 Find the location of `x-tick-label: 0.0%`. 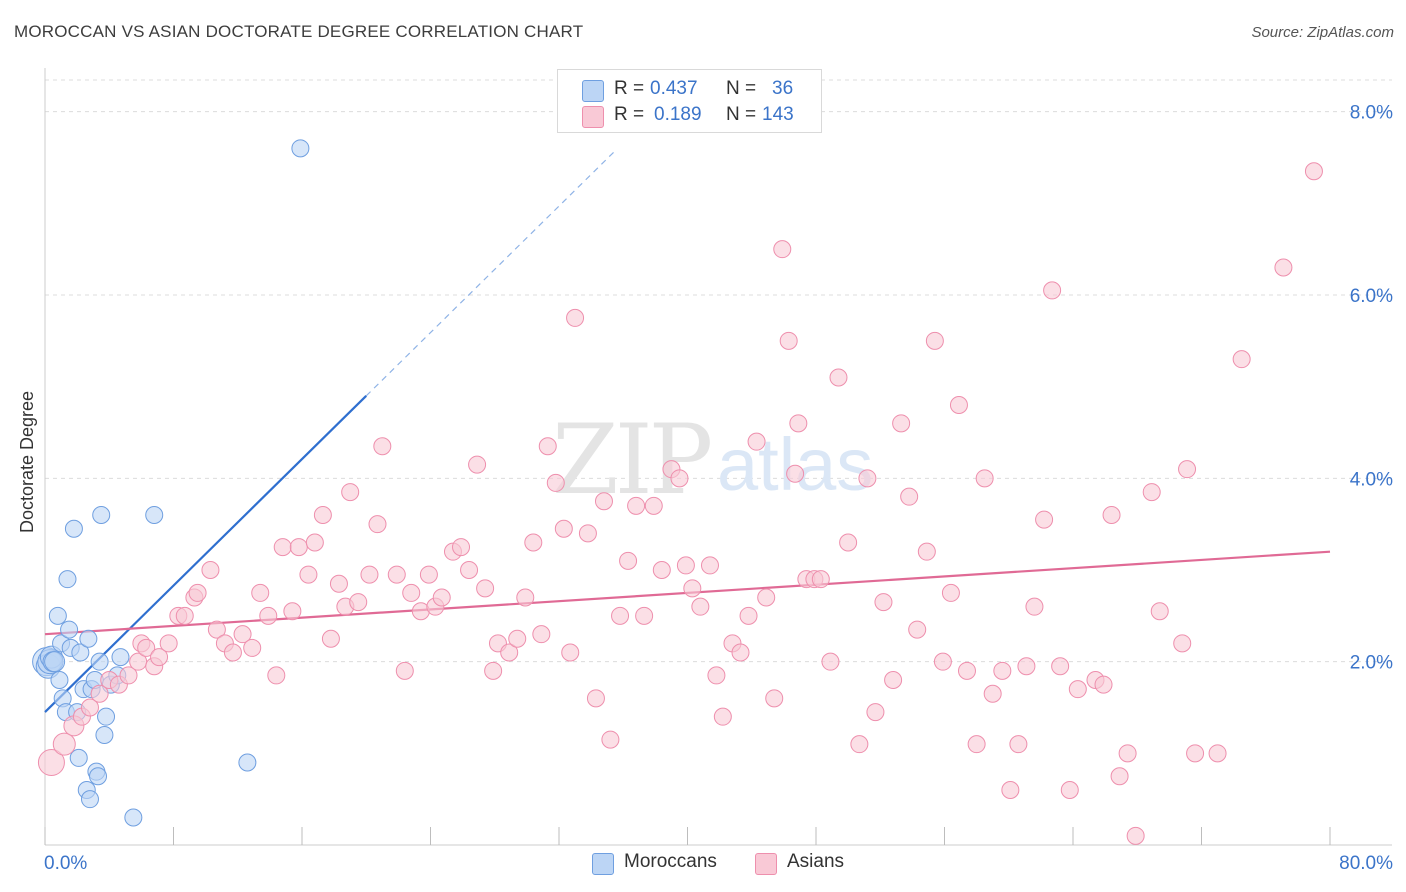

x-tick-label: 0.0% is located at coordinates (65, 863).